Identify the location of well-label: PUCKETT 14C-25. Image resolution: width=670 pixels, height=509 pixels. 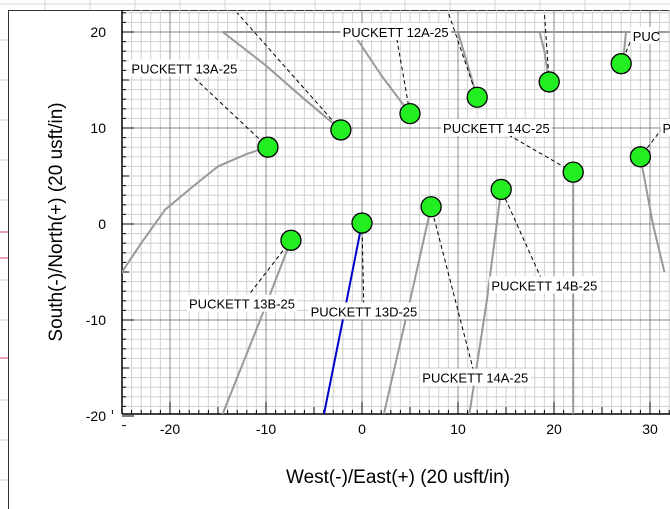
(496, 128).